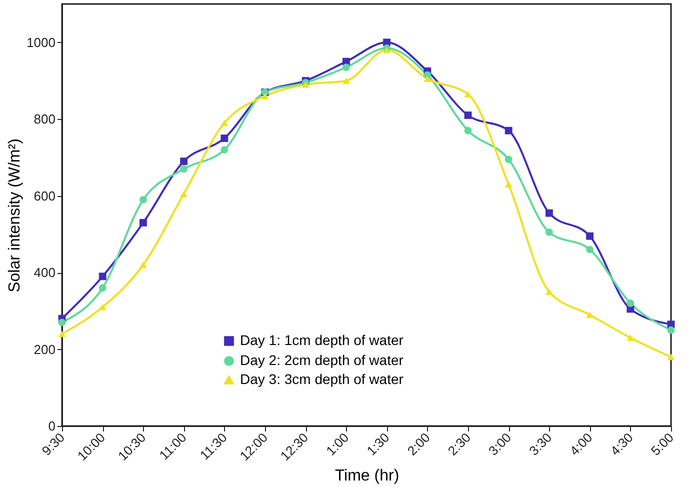 This screenshot has height=487, width=688. I want to click on x-tick-label: 4:30, so click(621, 444).